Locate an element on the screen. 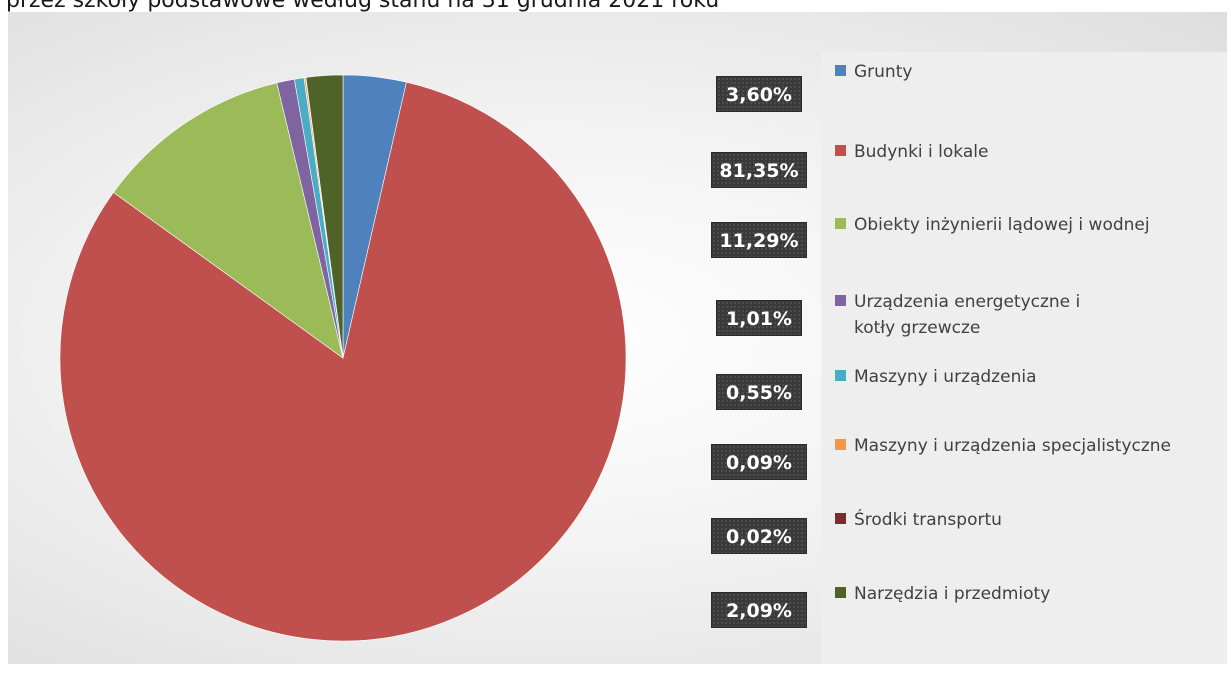  legend-label: Maszyny i urządzenia specjalistyczne is located at coordinates (1013, 446).